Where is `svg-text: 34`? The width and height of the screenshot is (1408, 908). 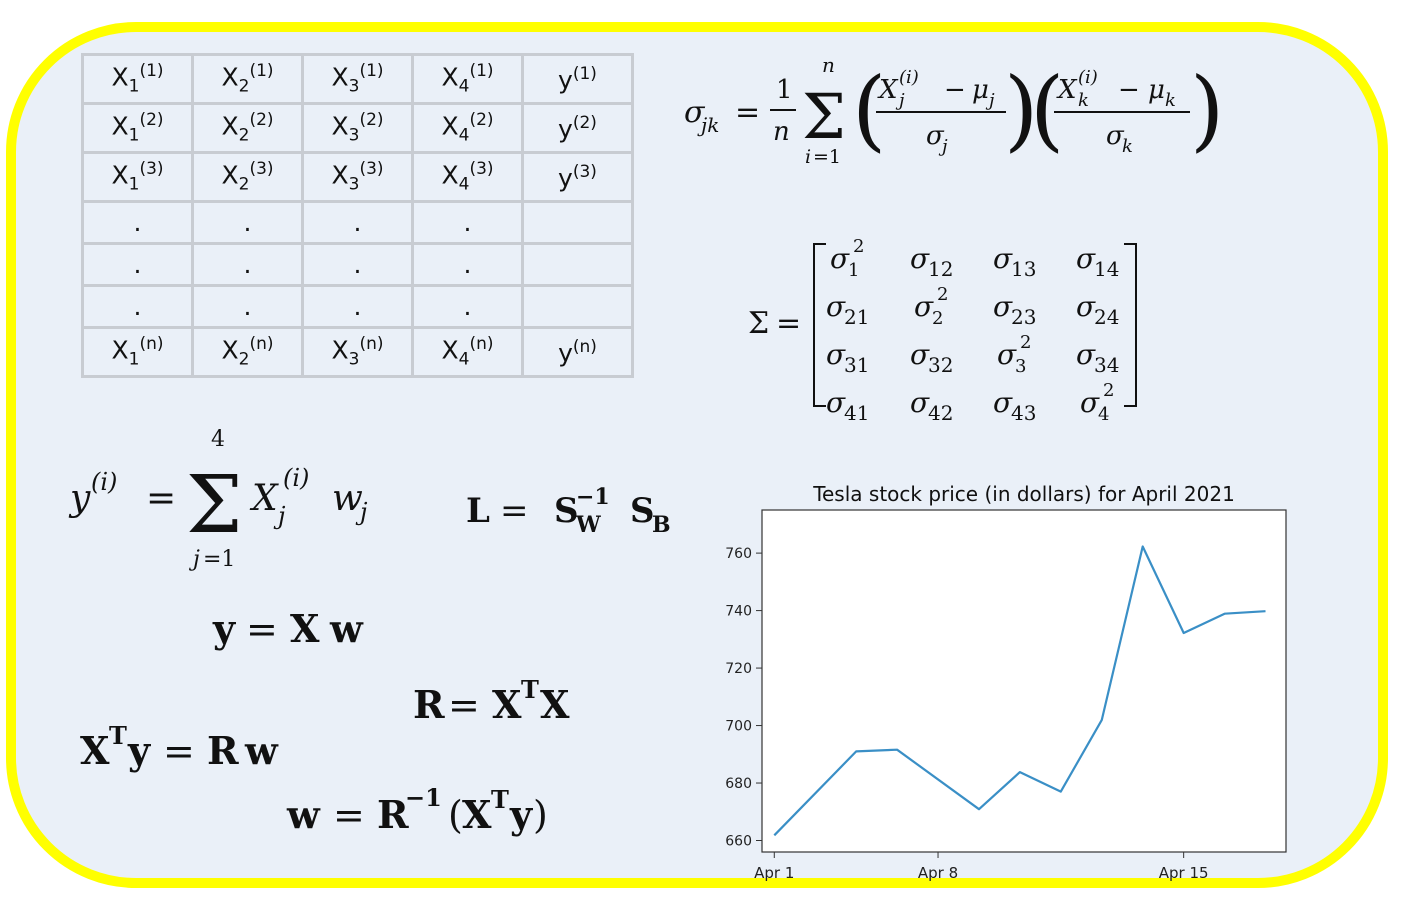
svg-text: 34 is located at coordinates (1106, 365).